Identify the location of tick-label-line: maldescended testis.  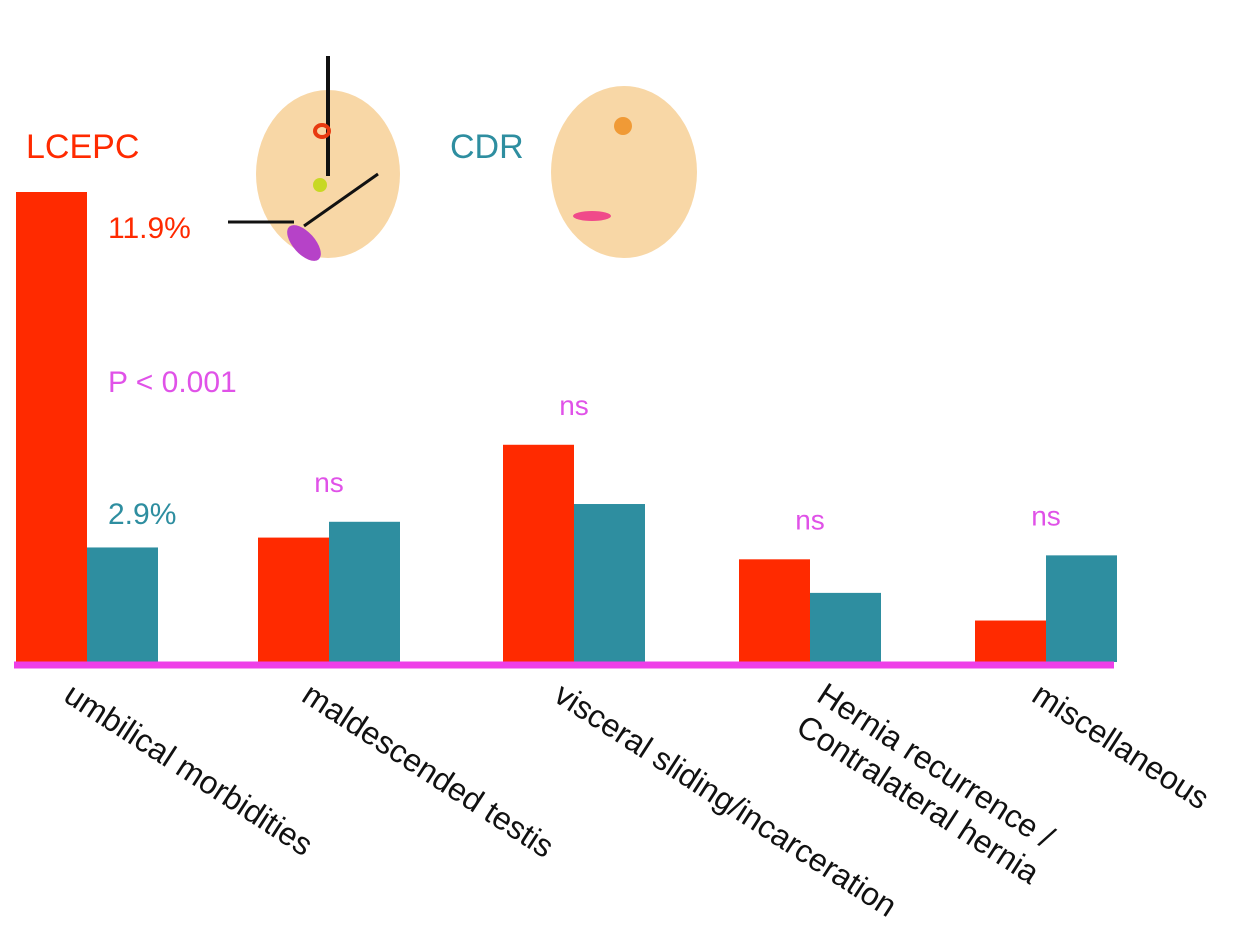
(428, 770).